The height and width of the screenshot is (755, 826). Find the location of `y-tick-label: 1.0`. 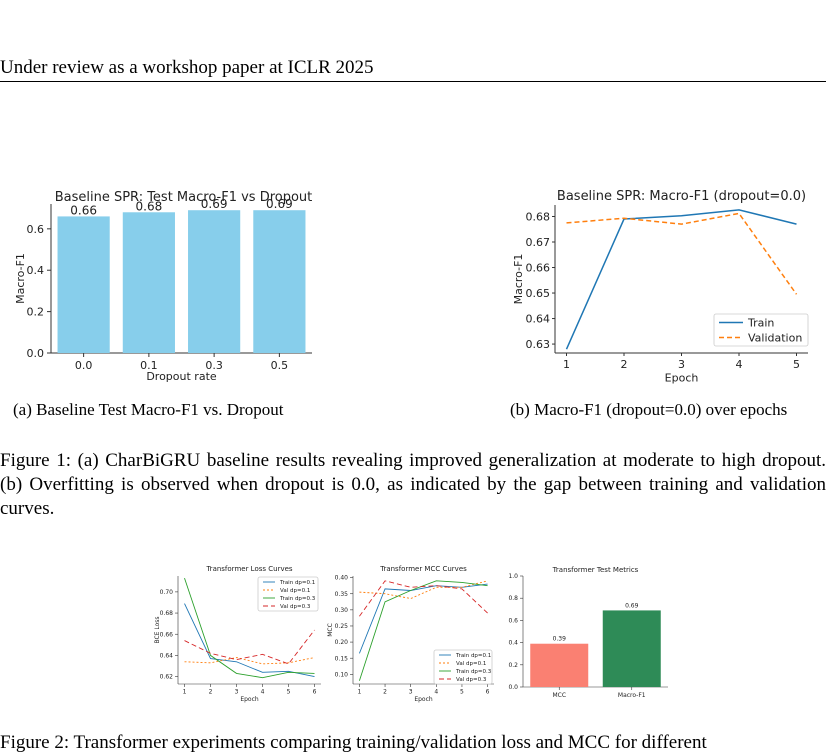

y-tick-label: 1.0 is located at coordinates (513, 576).